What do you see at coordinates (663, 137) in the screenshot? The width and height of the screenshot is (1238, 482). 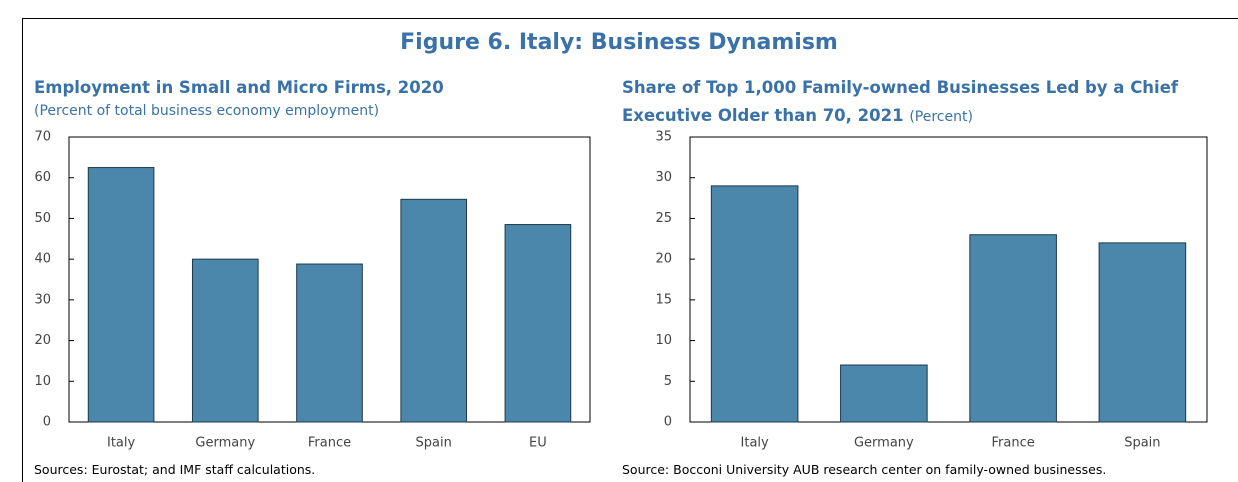 I see `y-tick-label: 35` at bounding box center [663, 137].